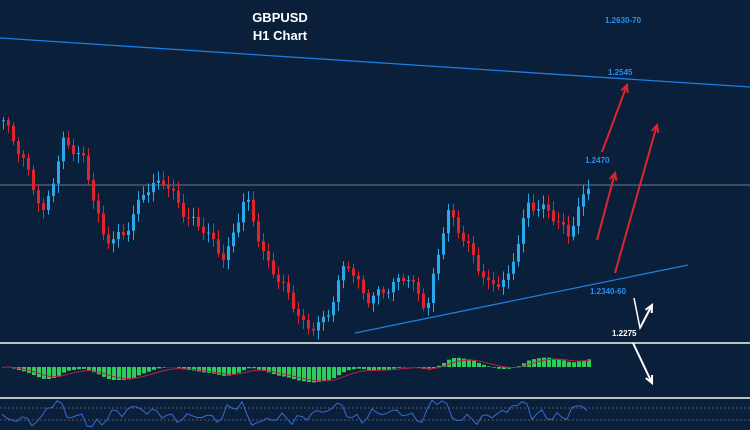 Image resolution: width=750 pixels, height=430 pixels. Describe the element at coordinates (375, 62) in the screenshot. I see `resistance-trendline` at that location.